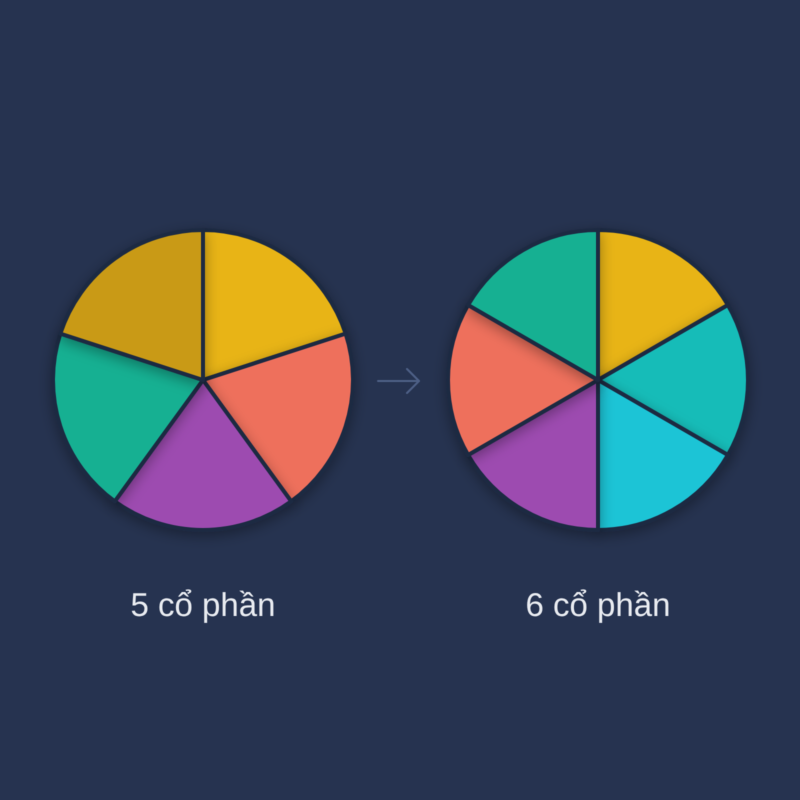  I want to click on text: 5 cổ phần, so click(203, 604).